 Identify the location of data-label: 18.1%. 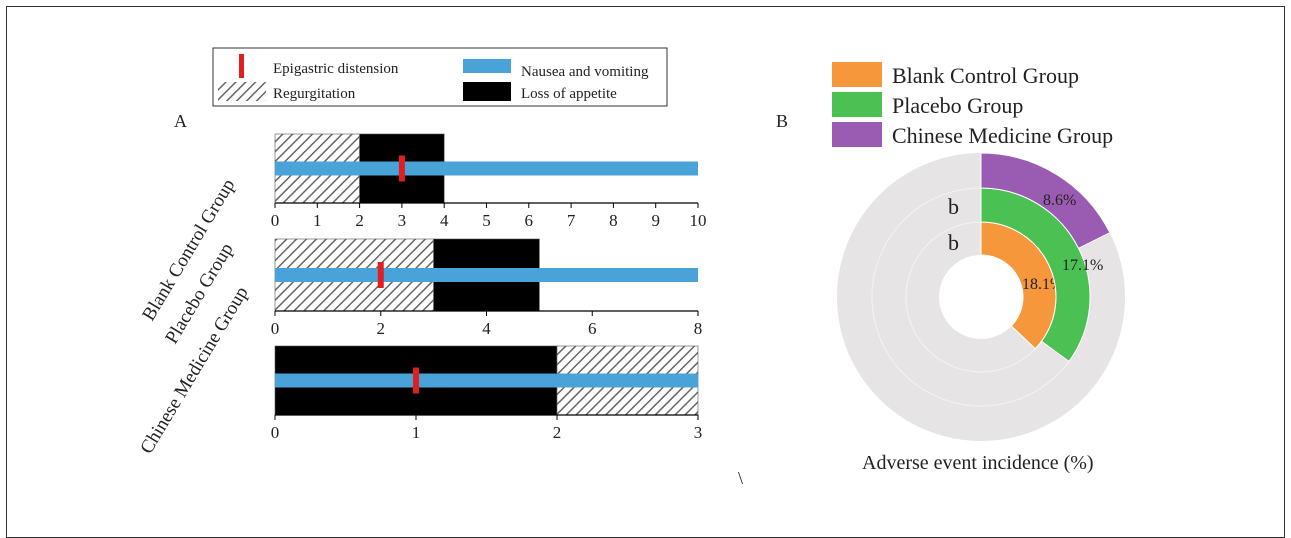
(1042, 284).